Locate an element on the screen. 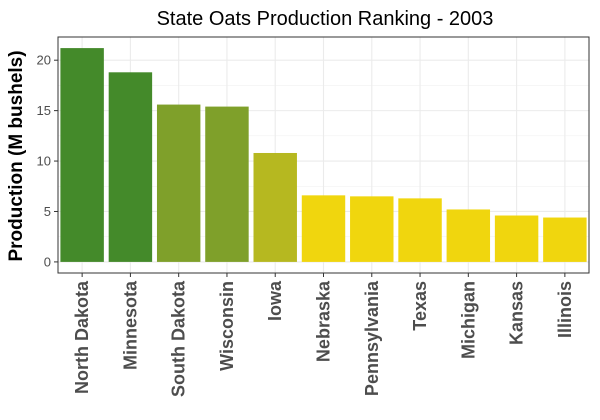  y-tick-label: 10 is located at coordinates (44, 161).